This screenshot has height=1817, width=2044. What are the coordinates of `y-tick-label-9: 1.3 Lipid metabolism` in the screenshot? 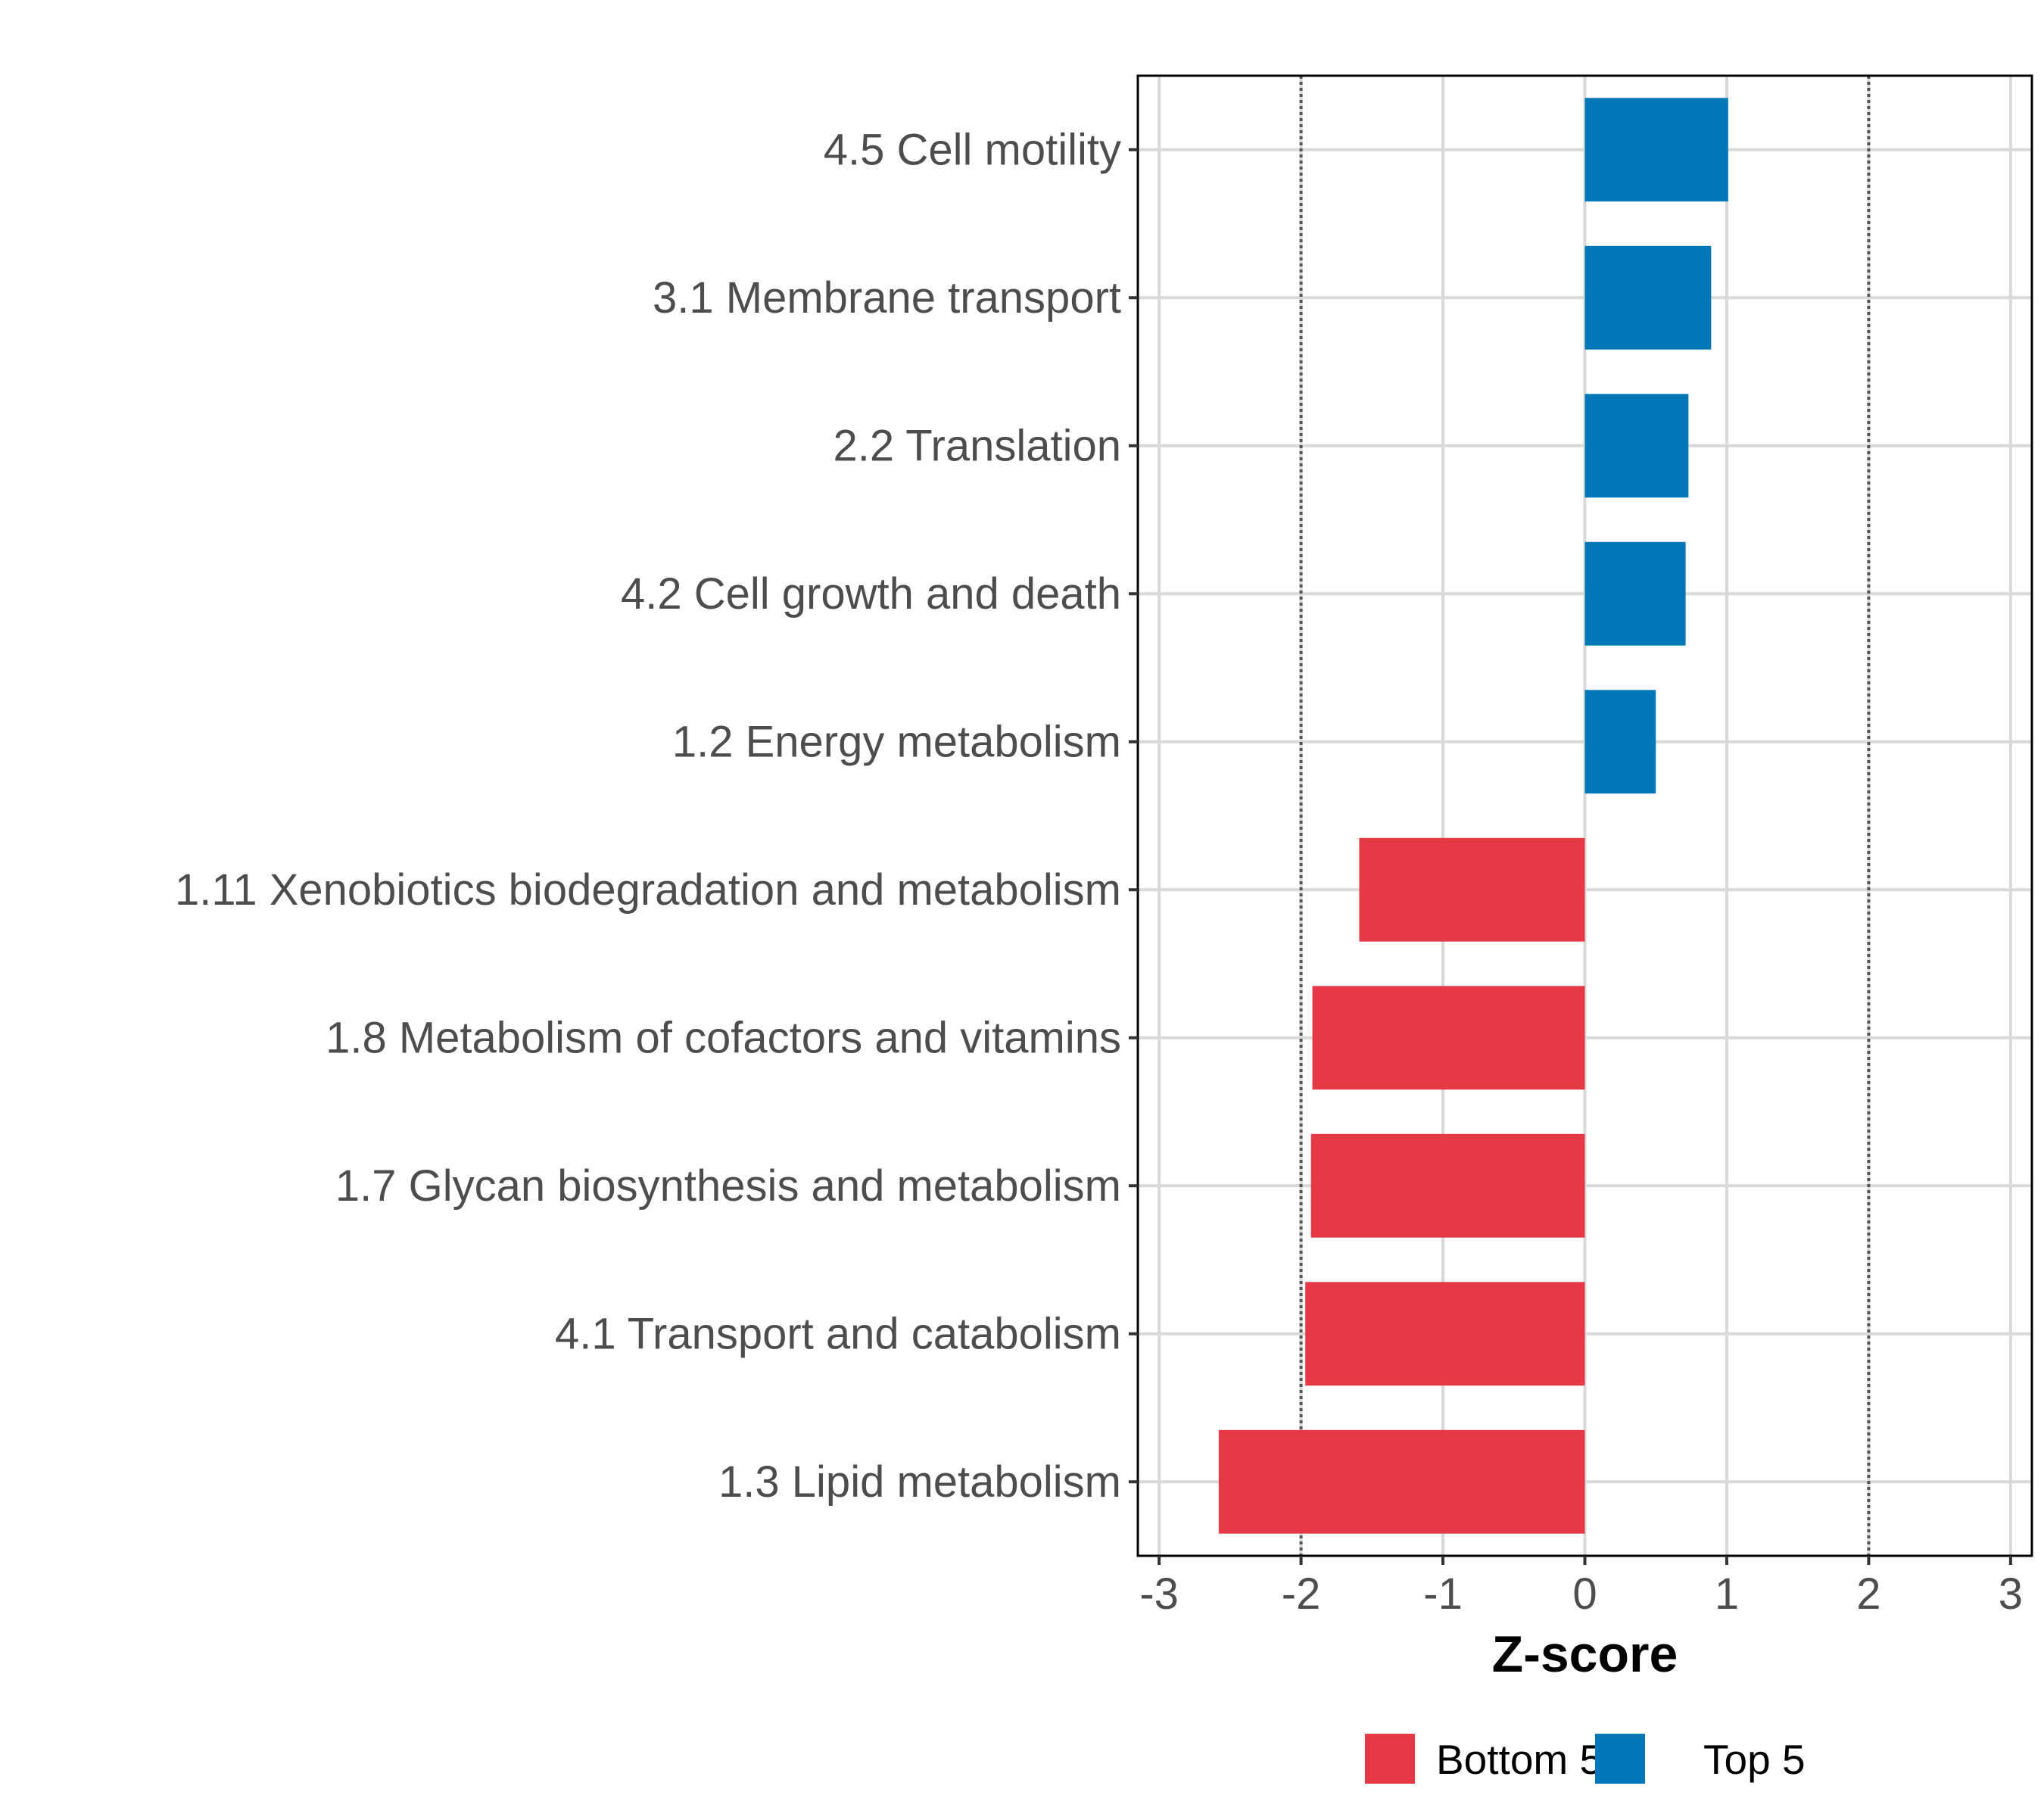 It's located at (920, 1482).